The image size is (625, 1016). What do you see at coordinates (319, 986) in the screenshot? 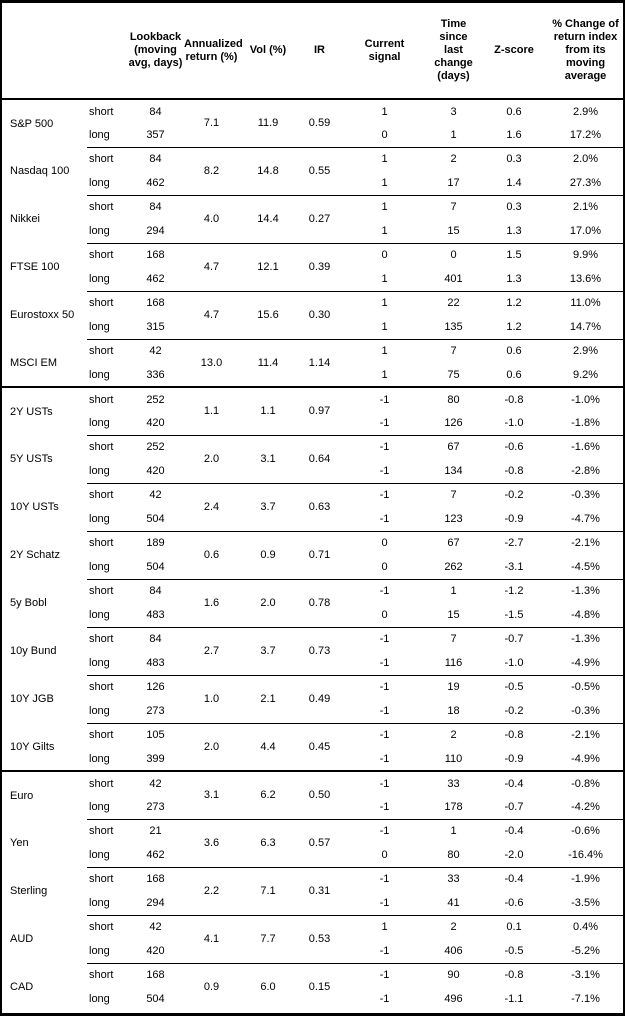
I see `ir-value: 0.15` at bounding box center [319, 986].